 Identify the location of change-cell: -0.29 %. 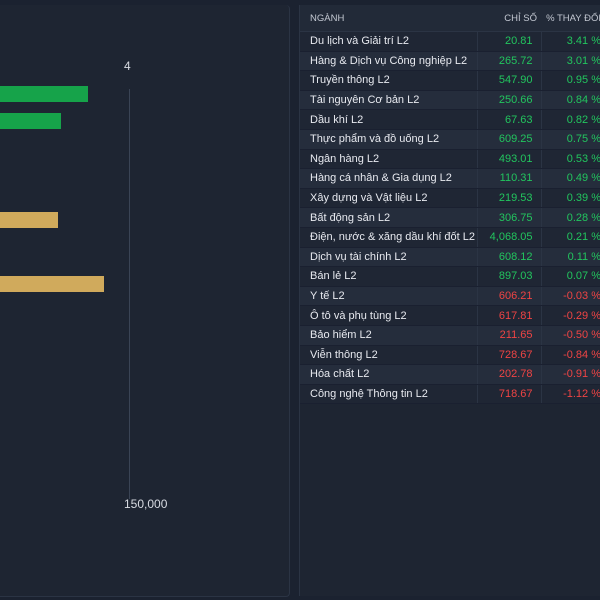
(570, 315).